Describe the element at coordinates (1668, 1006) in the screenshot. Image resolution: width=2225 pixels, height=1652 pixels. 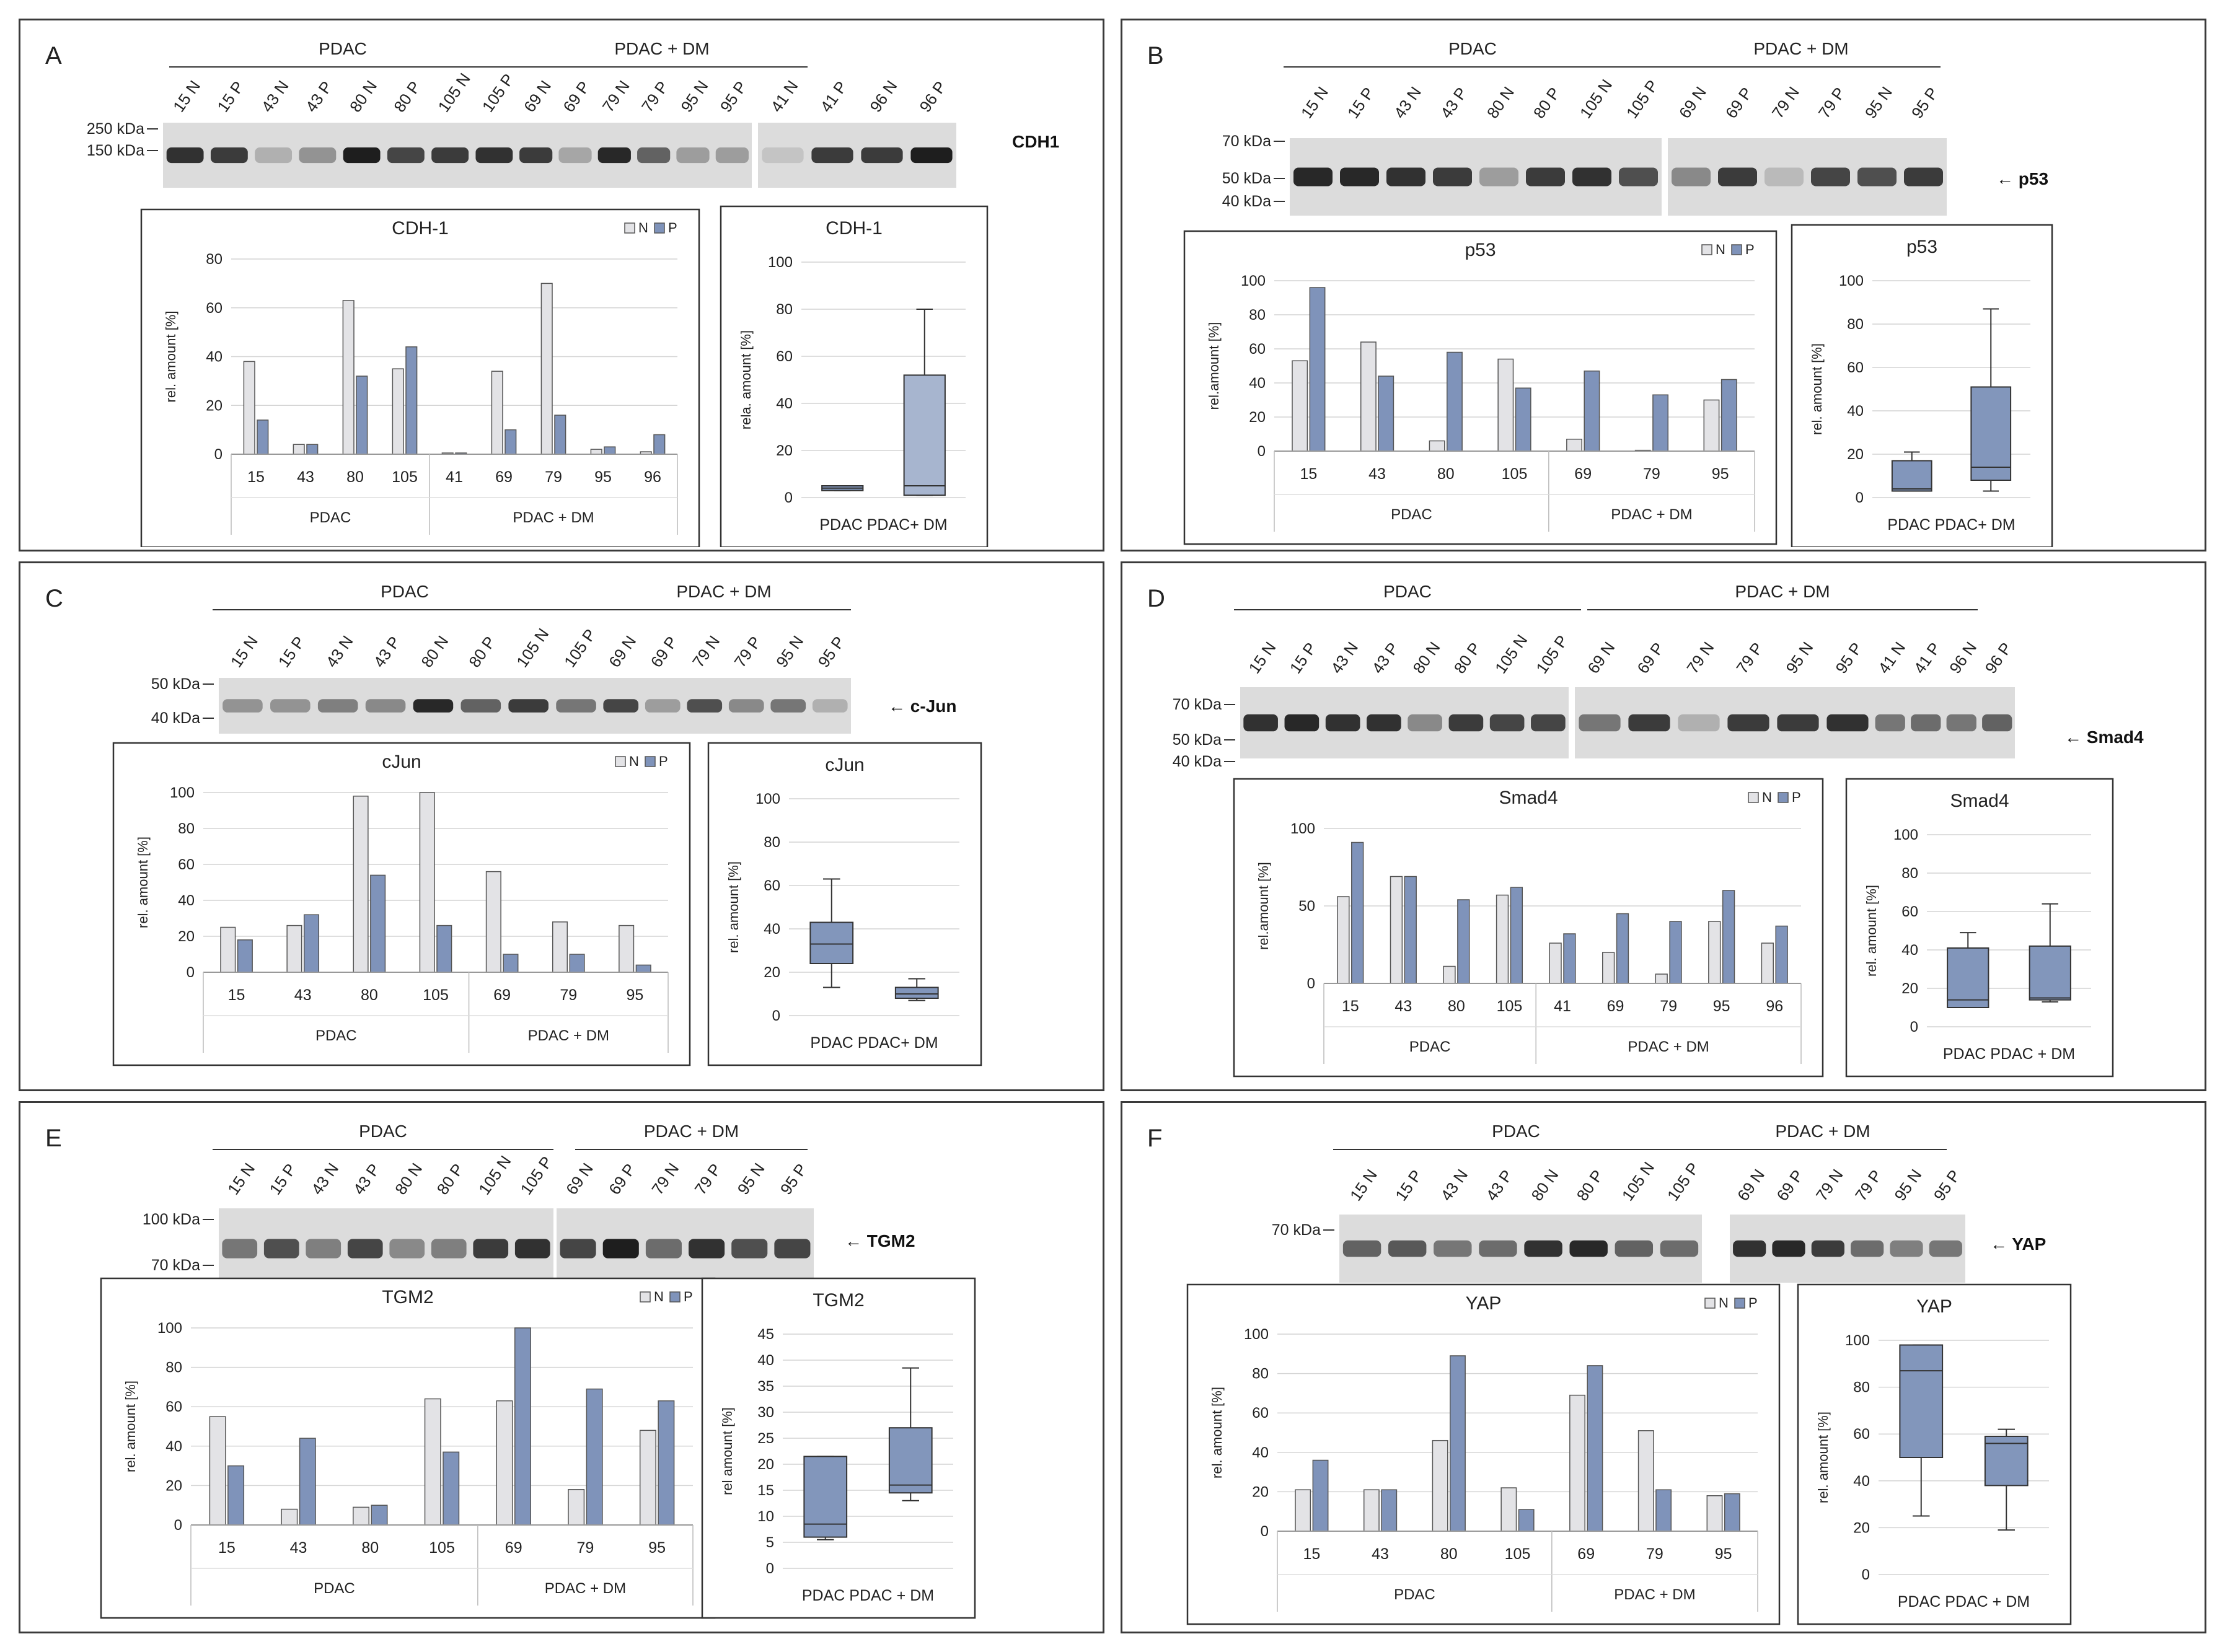
I see `bar-category-label: 79` at that location.